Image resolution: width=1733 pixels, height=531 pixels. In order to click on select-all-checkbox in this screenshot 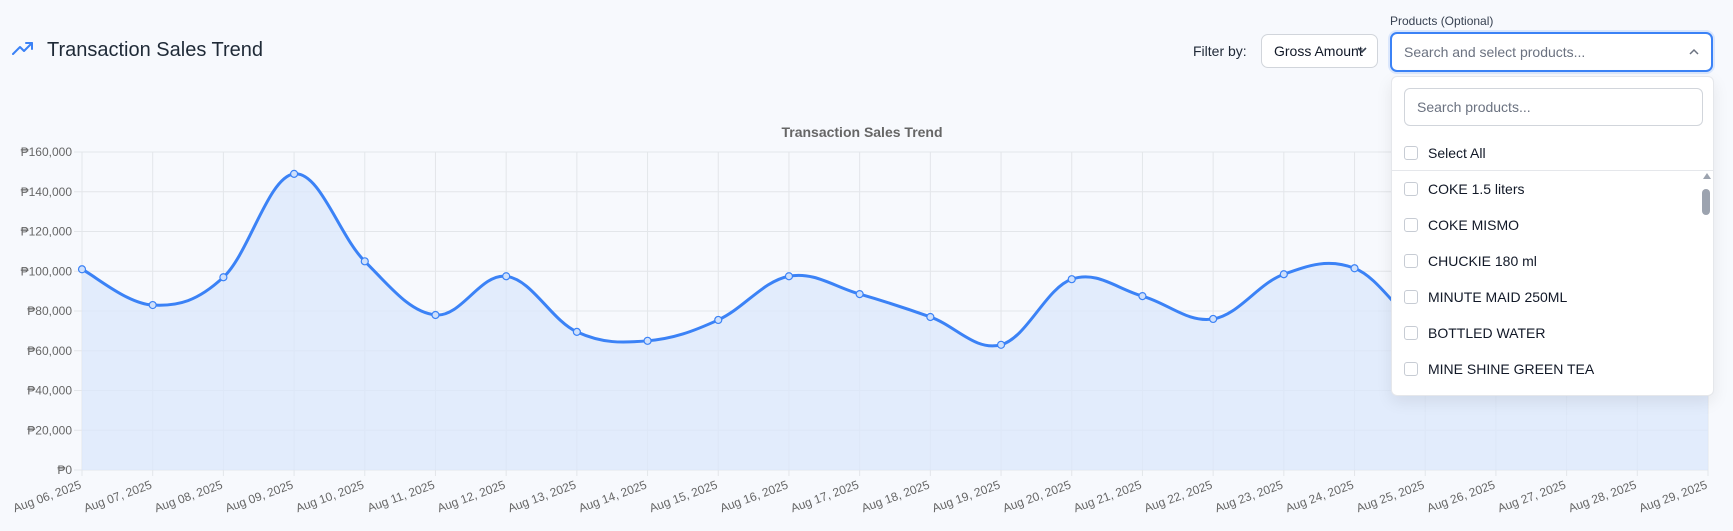, I will do `click(1411, 153)`.